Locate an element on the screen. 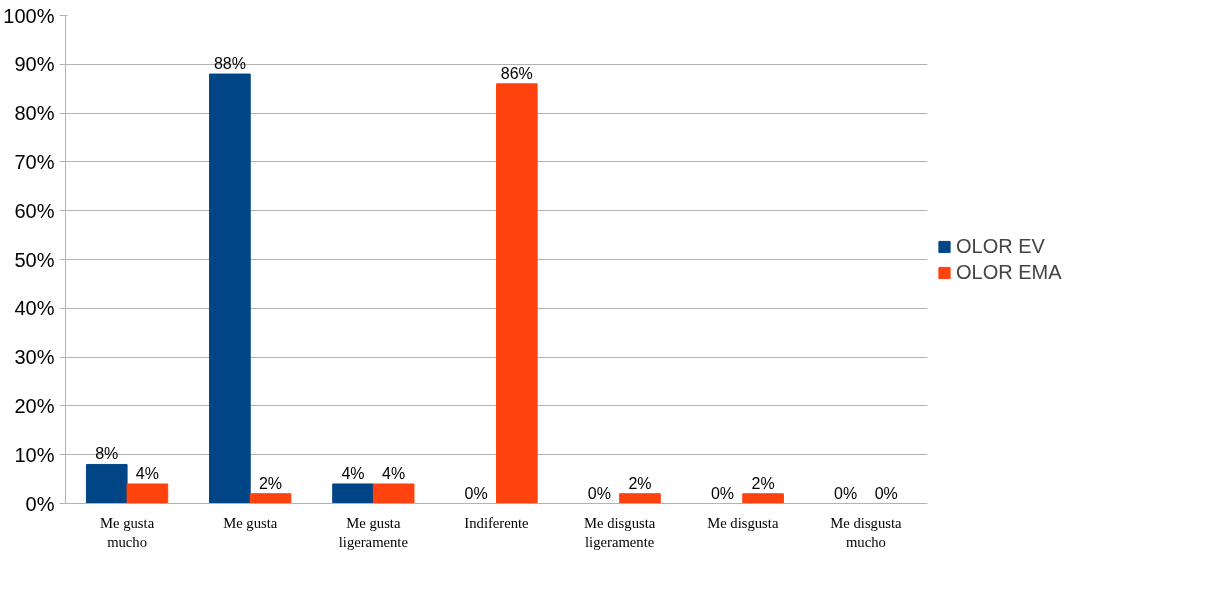 The height and width of the screenshot is (590, 1205). x-tick-label: Me disgusta ligeramente is located at coordinates (620, 532).